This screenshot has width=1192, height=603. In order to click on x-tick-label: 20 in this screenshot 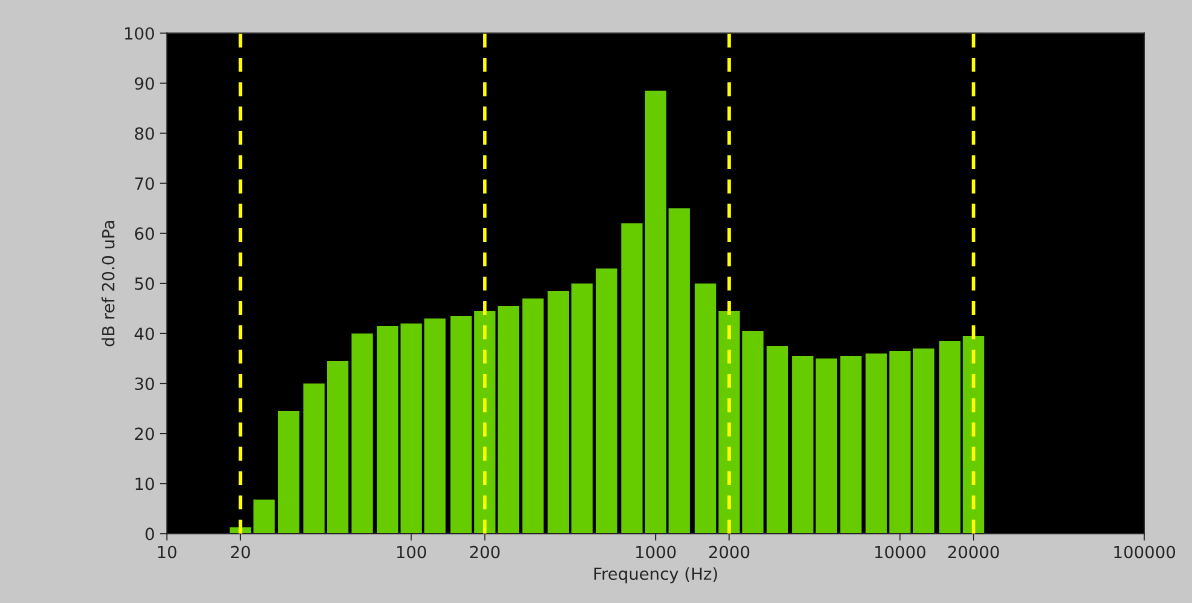, I will do `click(240, 552)`.